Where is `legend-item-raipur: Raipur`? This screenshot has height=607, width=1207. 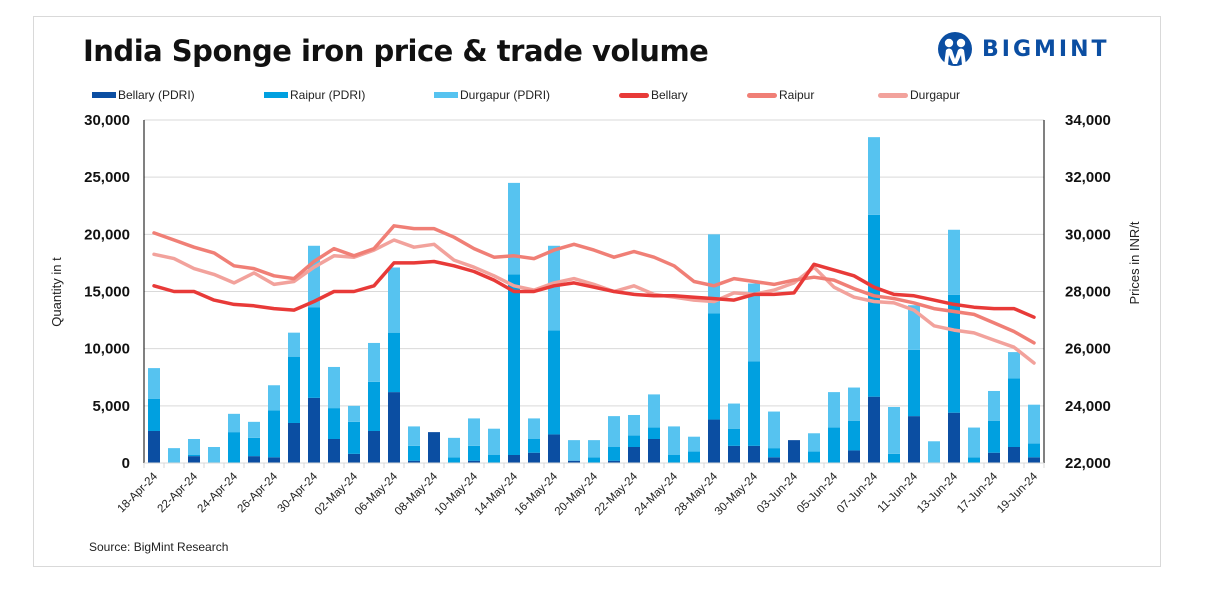 legend-item-raipur: Raipur is located at coordinates (780, 95).